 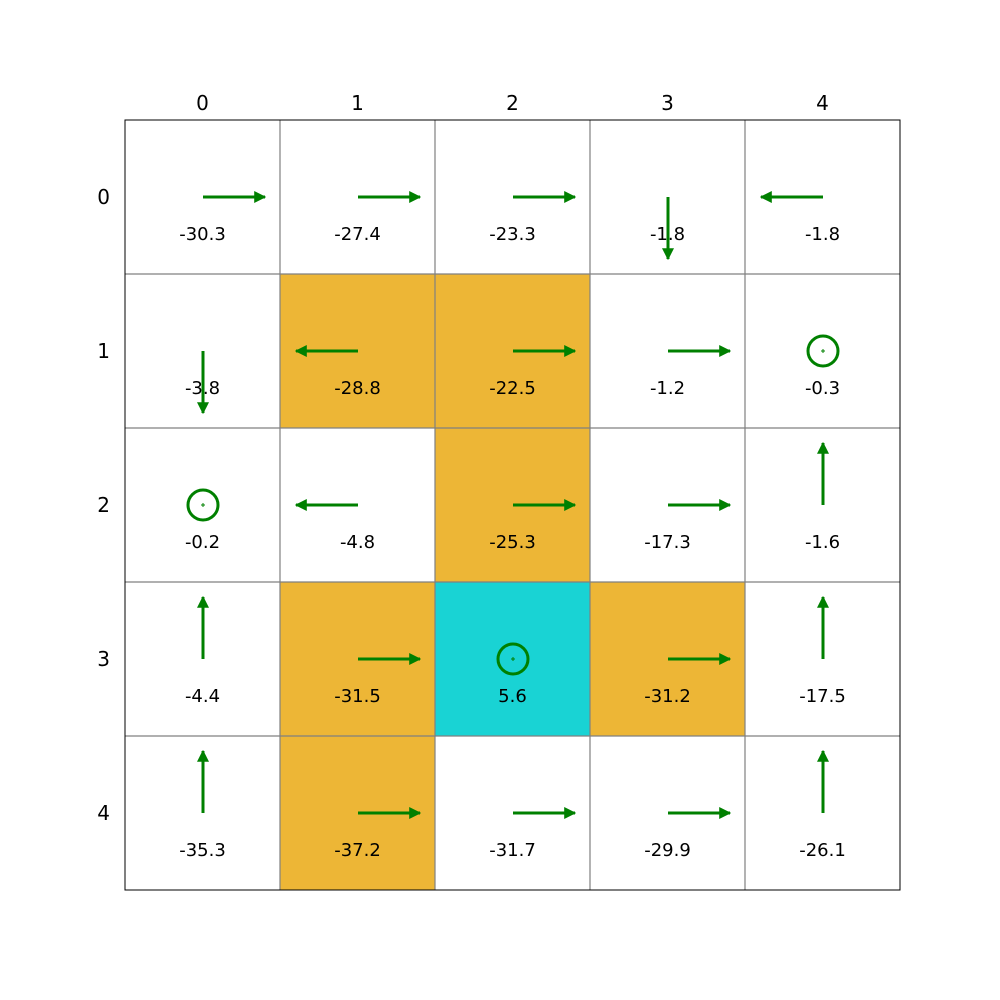 I want to click on cell-value-label: -31.2, so click(x=667, y=696).